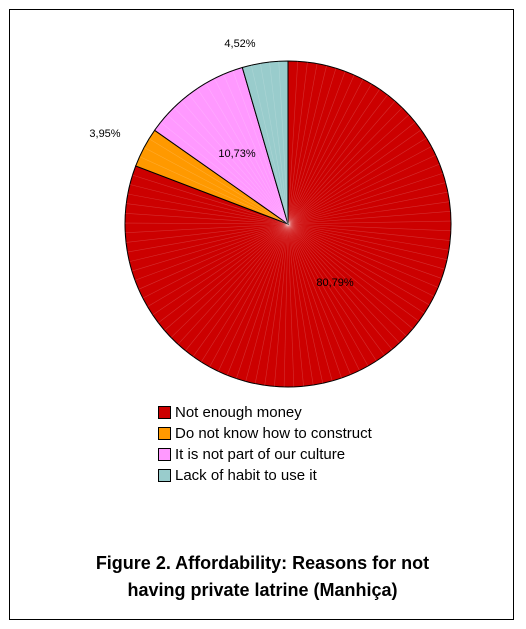 Image resolution: width=526 pixels, height=629 pixels. I want to click on legend-label: It is not part of our culture, so click(260, 454).